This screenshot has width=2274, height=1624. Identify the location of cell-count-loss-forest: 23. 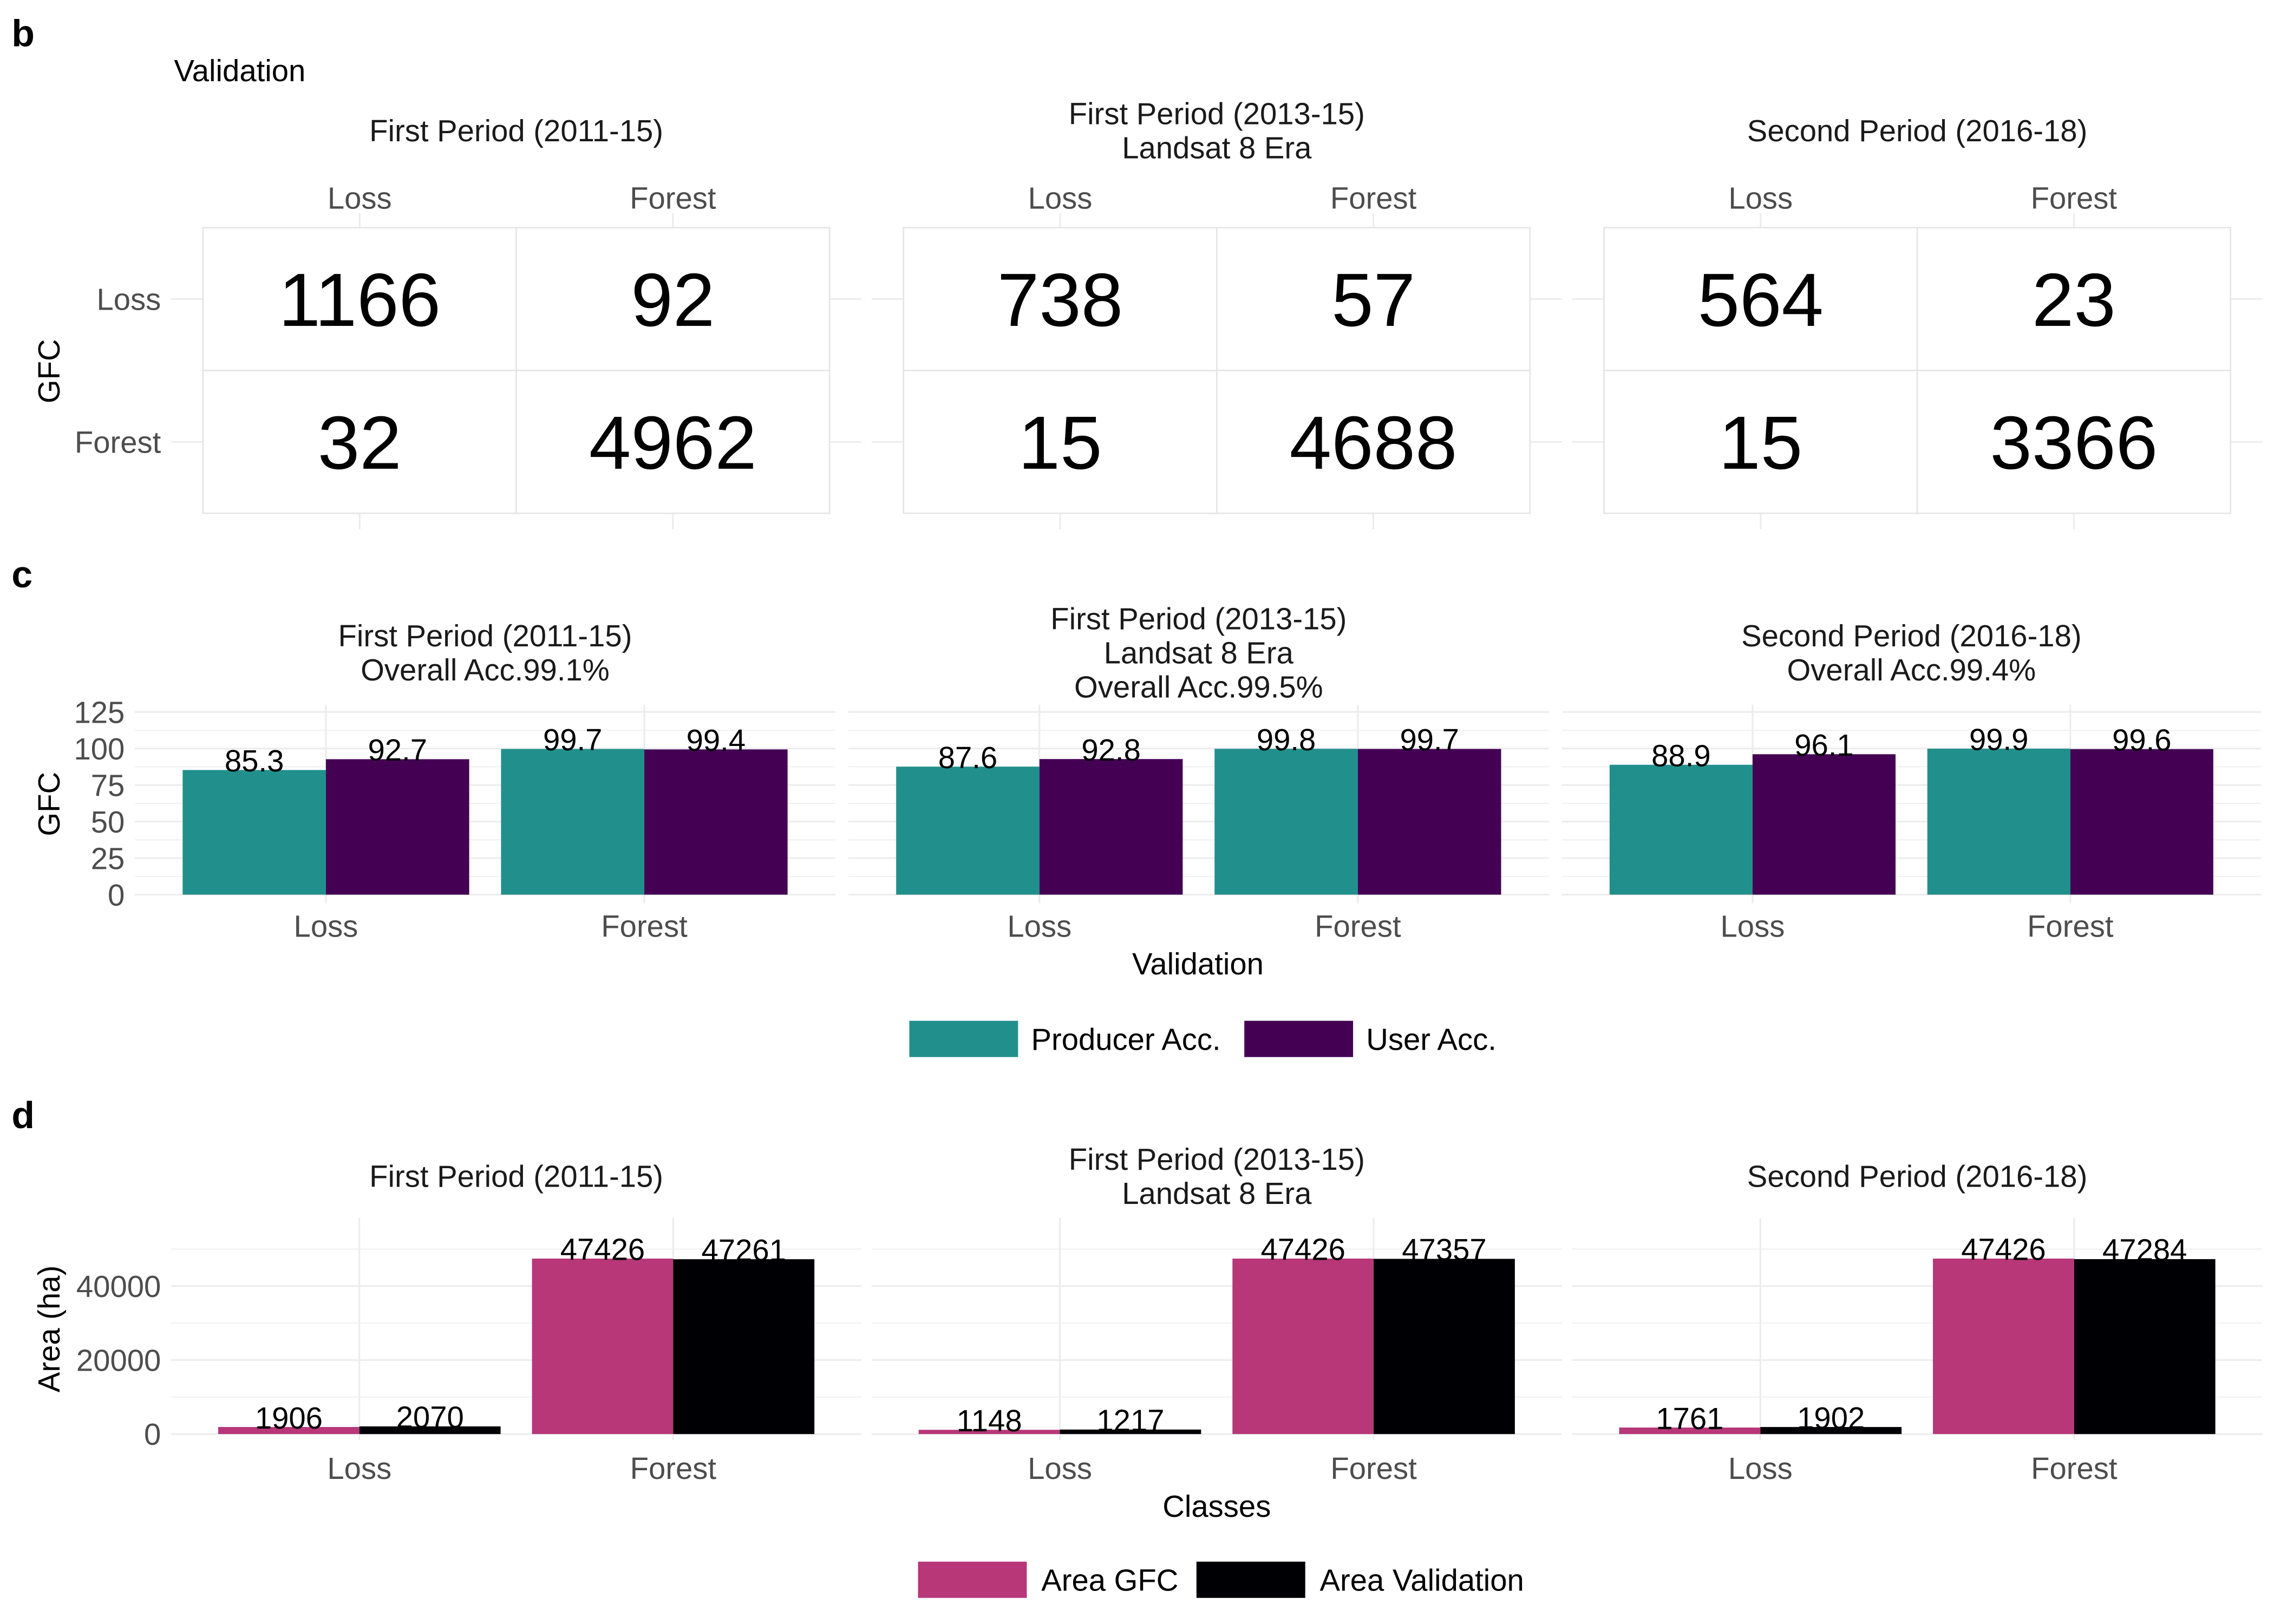
(2074, 300).